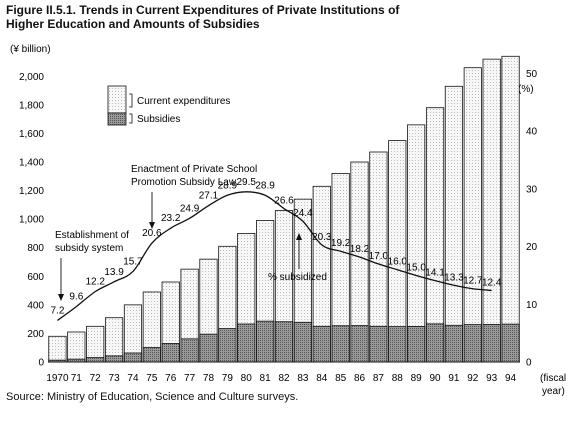 The height and width of the screenshot is (425, 576). Describe the element at coordinates (526, 89) in the screenshot. I see `right-axis-unit: (%)` at that location.